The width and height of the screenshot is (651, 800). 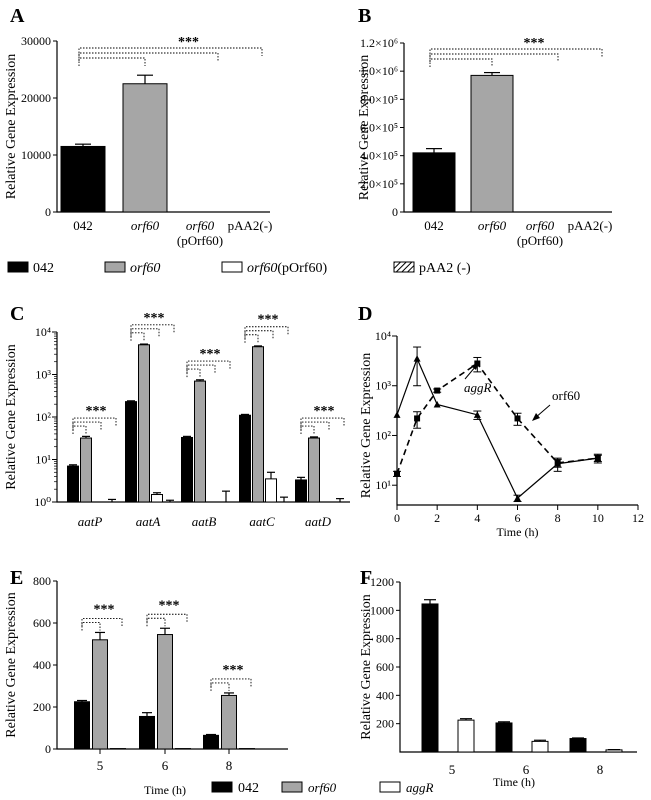 What do you see at coordinates (11, 664) in the screenshot?
I see `panel-E-ylabel: Relative Gene Expression` at bounding box center [11, 664].